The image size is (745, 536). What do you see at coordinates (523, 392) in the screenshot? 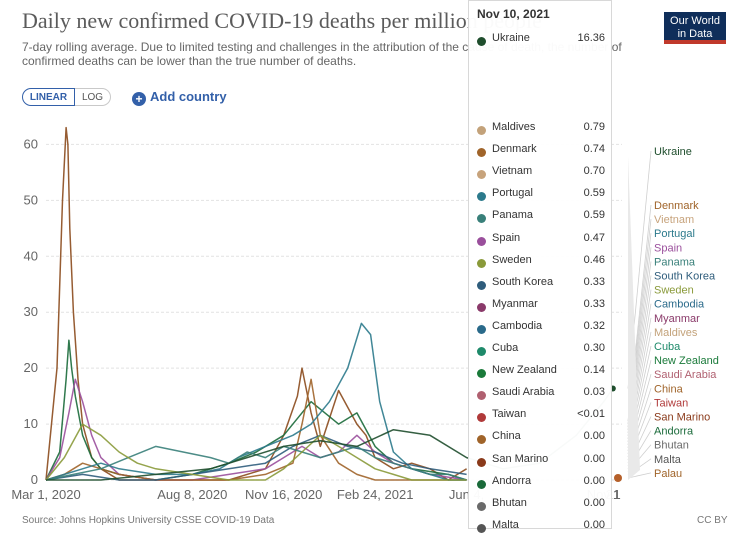
I see `tooltip-country: Saudi Arabia` at bounding box center [523, 392].